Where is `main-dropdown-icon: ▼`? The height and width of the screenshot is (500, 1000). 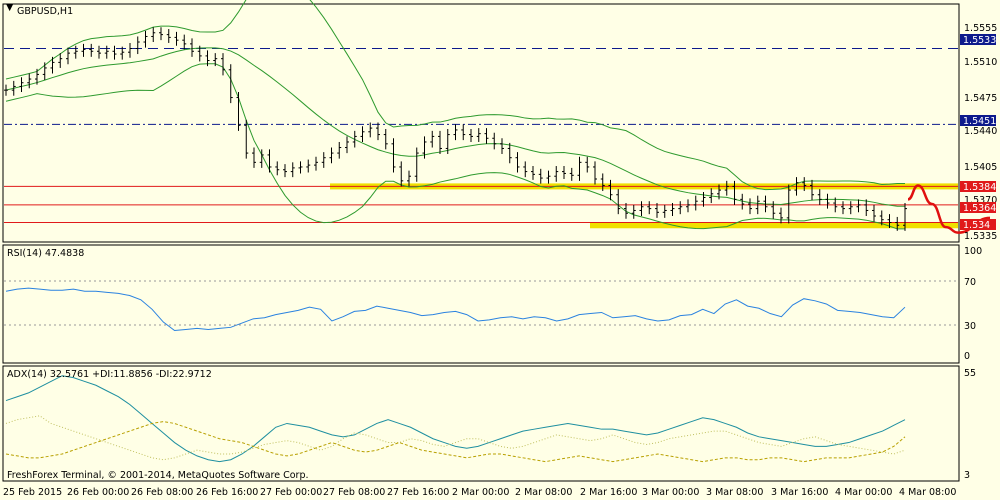
main-dropdown-icon: ▼ is located at coordinates (10, 7).